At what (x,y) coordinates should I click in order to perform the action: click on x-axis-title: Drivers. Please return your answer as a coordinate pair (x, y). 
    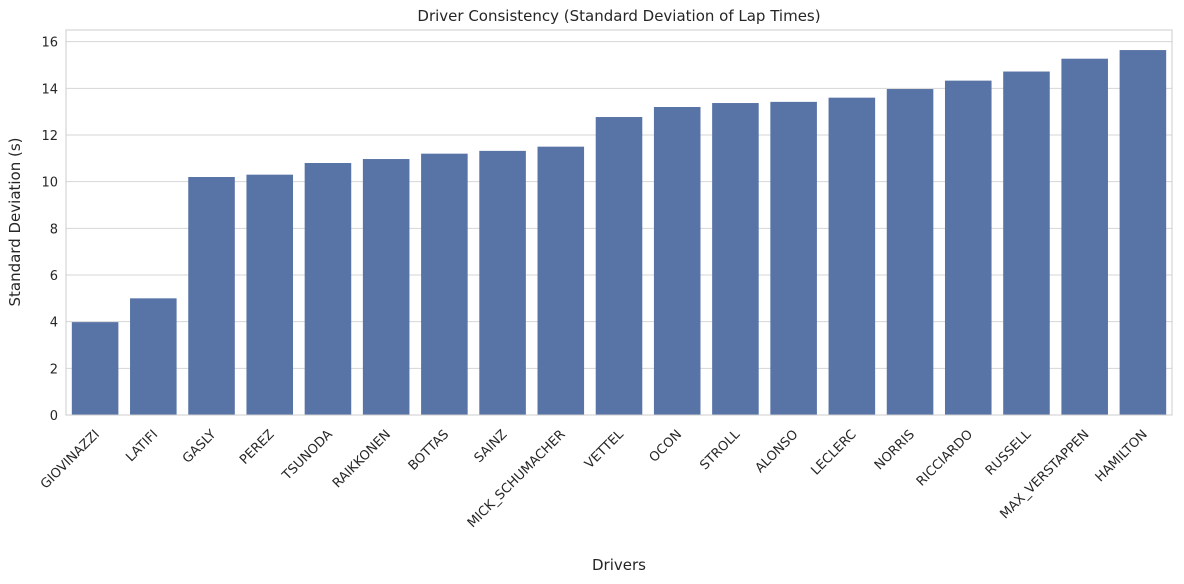
    Looking at the image, I should click on (619, 565).